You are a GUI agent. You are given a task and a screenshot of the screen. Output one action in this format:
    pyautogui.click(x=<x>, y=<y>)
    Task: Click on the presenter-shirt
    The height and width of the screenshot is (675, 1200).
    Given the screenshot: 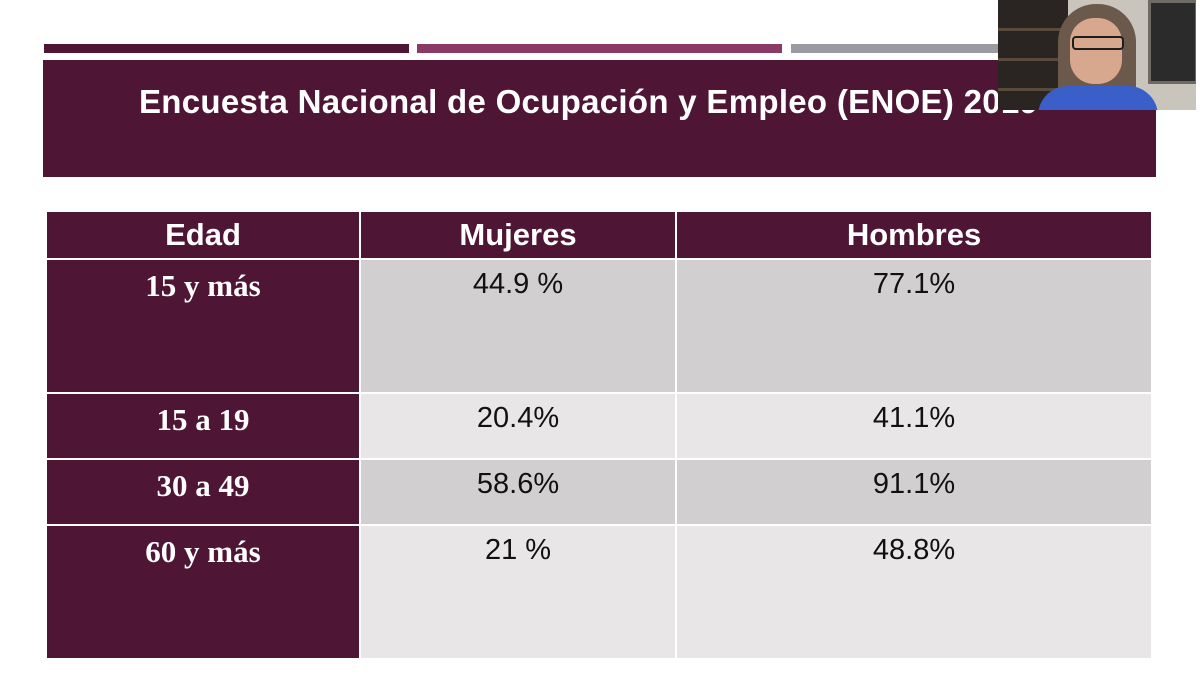 What is the action you would take?
    pyautogui.click(x=1098, y=98)
    